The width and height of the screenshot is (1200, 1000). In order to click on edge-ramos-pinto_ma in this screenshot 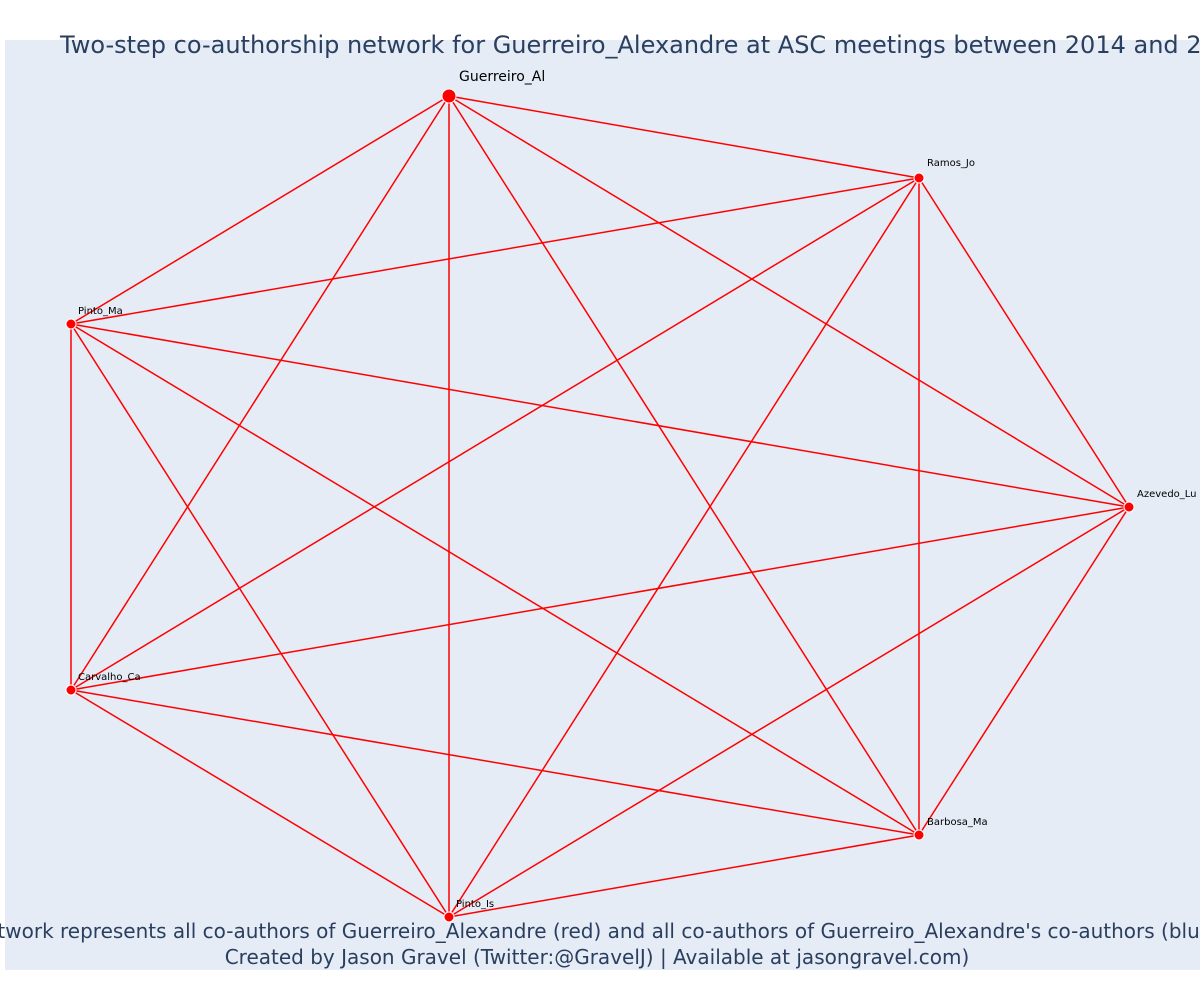, I will do `click(495, 251)`.